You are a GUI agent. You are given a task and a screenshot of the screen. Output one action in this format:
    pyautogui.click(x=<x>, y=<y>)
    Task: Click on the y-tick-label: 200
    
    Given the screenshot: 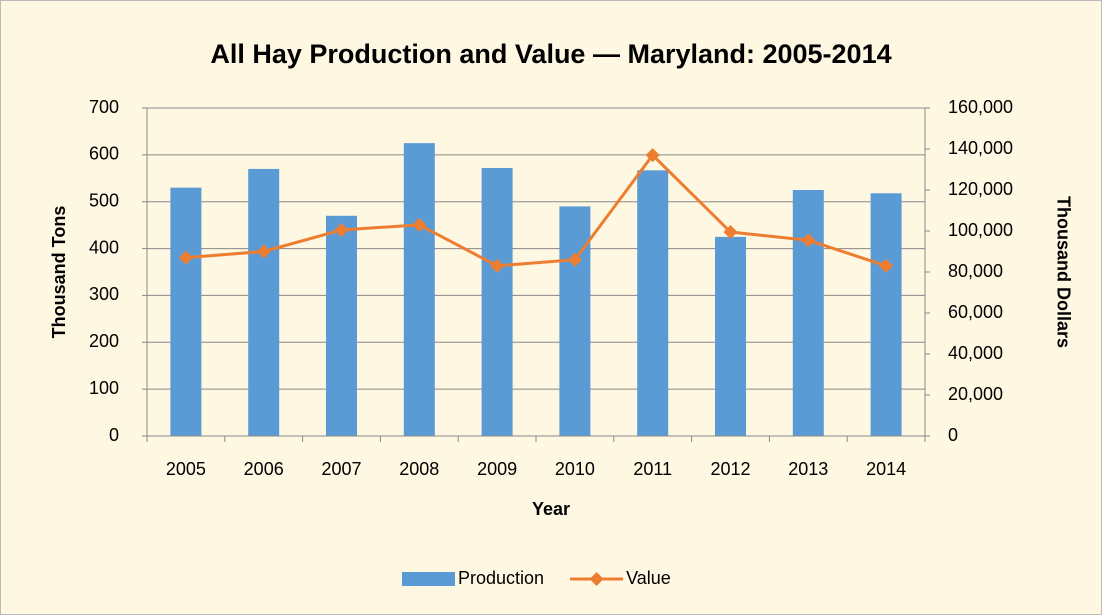 What is the action you would take?
    pyautogui.click(x=104, y=341)
    